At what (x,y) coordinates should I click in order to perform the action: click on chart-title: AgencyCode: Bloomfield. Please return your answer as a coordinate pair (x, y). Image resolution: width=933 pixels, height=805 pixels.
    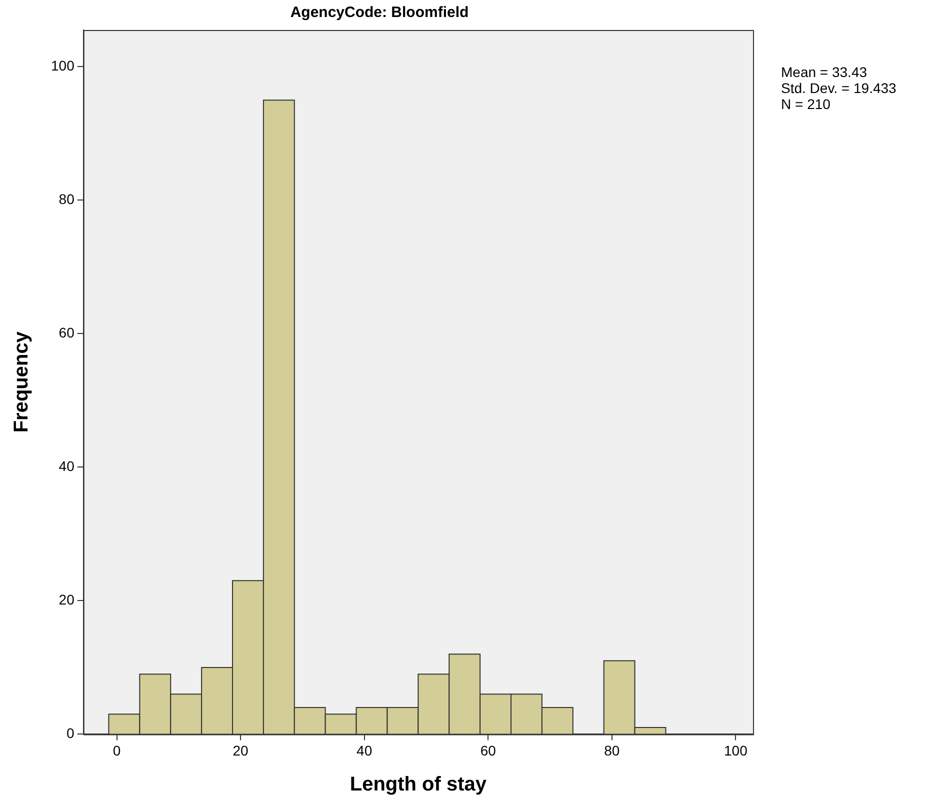
    Looking at the image, I should click on (379, 13).